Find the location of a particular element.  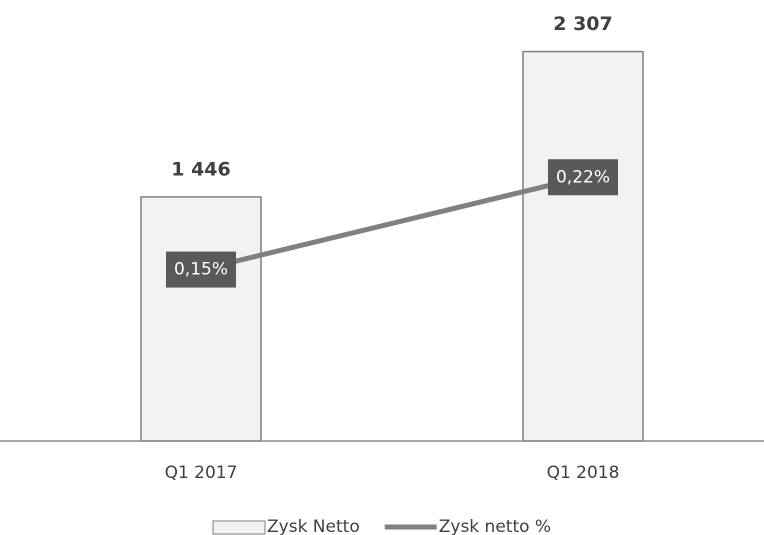

x-tick-label: Q1 2017 is located at coordinates (201, 473).